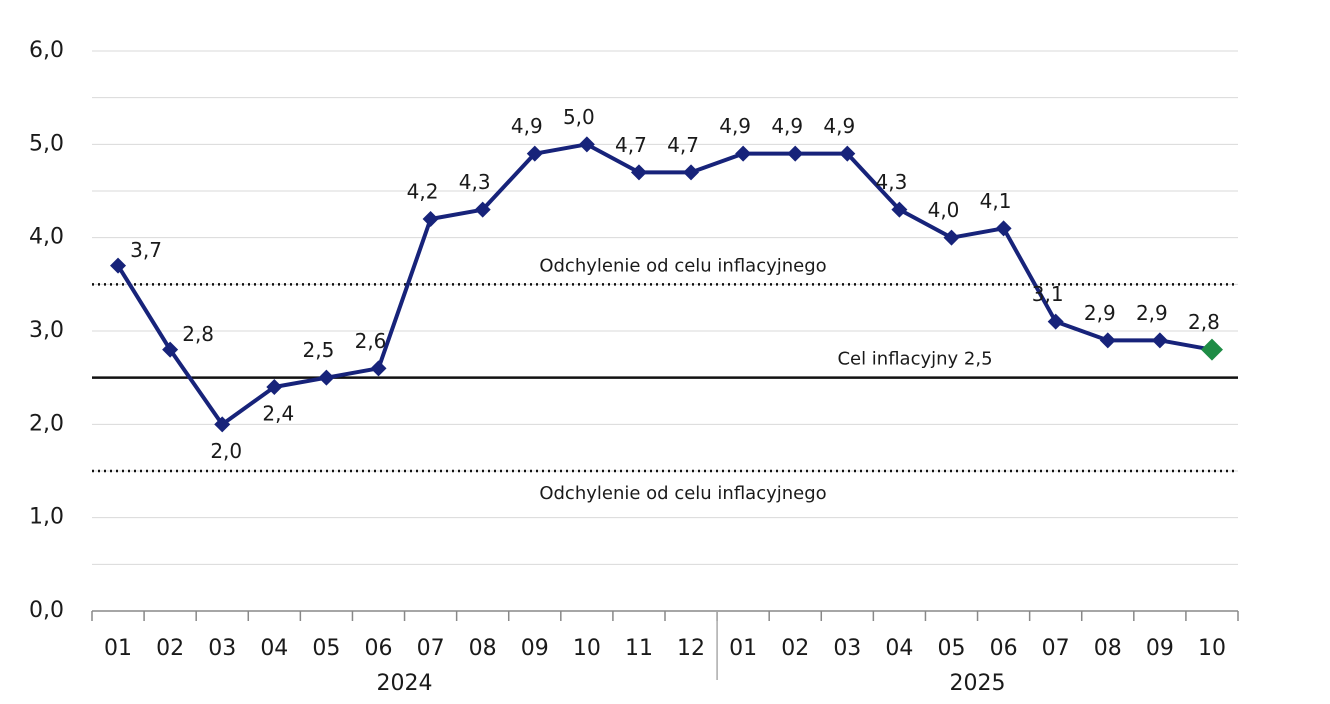  I want to click on data-label: 4,1, so click(996, 201).